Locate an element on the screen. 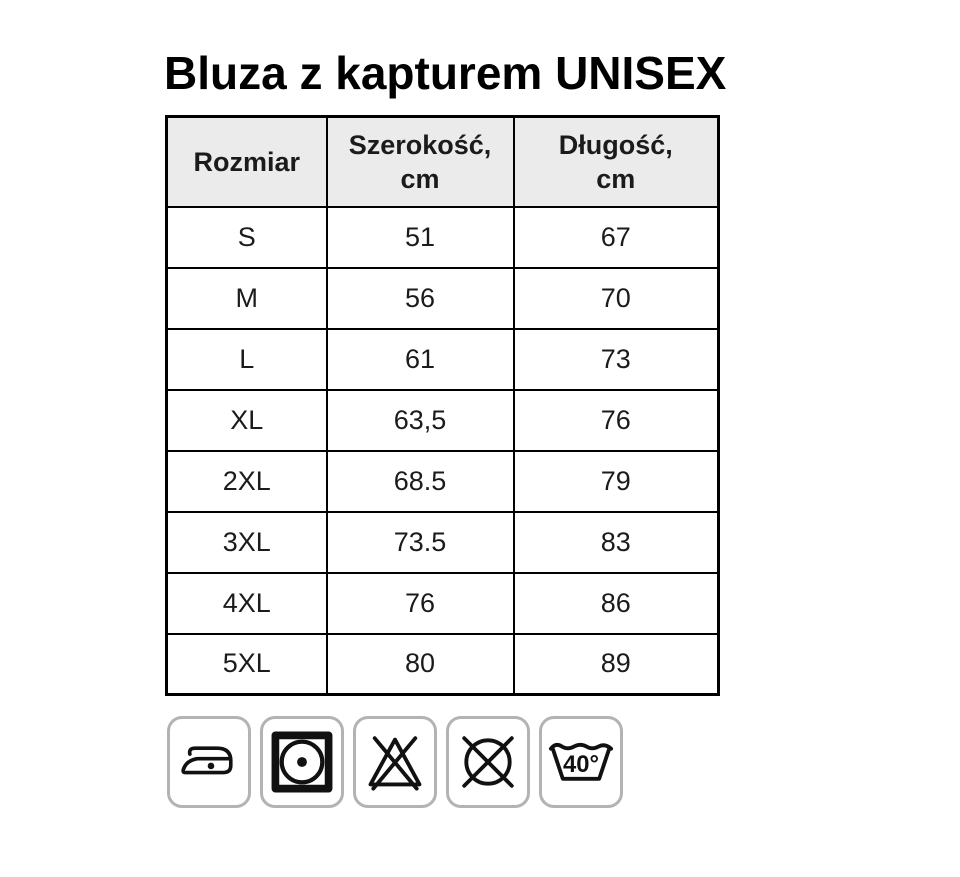 Image resolution: width=960 pixels, height=877 pixels. col-header-width-unit: cm is located at coordinates (420, 178).